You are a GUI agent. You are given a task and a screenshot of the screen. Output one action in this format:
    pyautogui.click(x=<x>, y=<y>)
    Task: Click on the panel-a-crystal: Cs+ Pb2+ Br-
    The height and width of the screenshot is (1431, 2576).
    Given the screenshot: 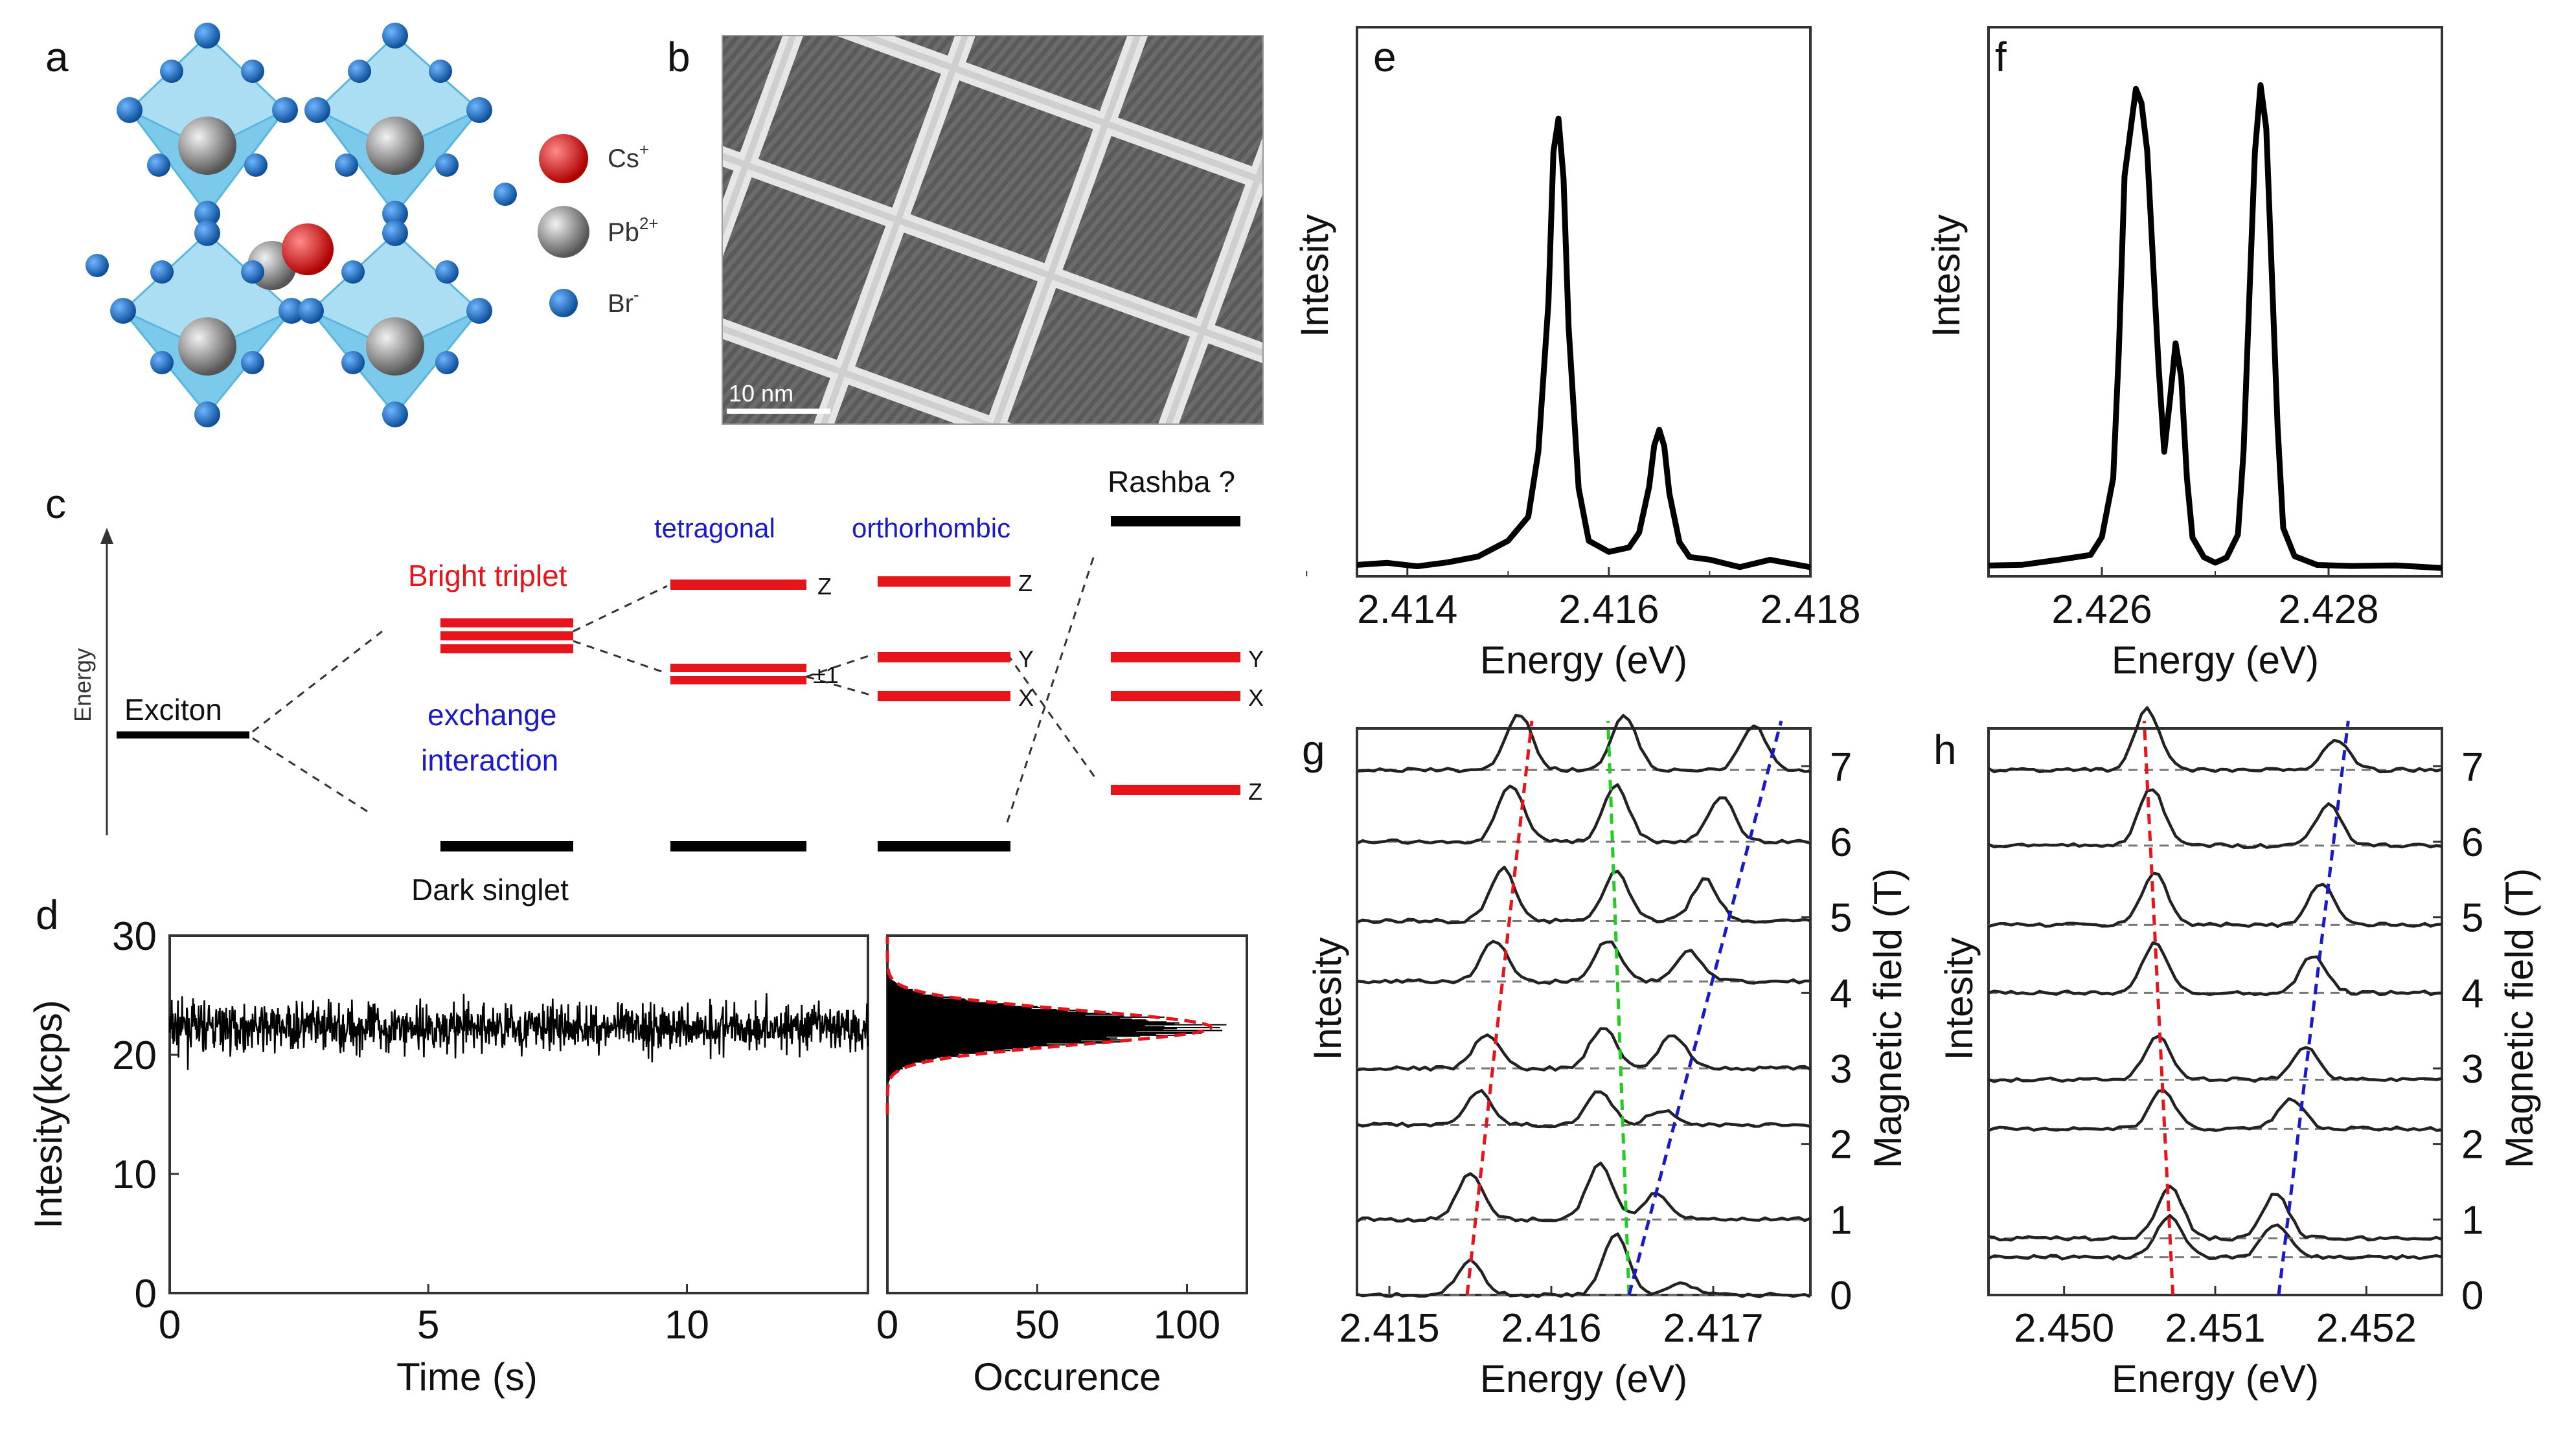 What is the action you would take?
    pyautogui.click(x=372, y=225)
    